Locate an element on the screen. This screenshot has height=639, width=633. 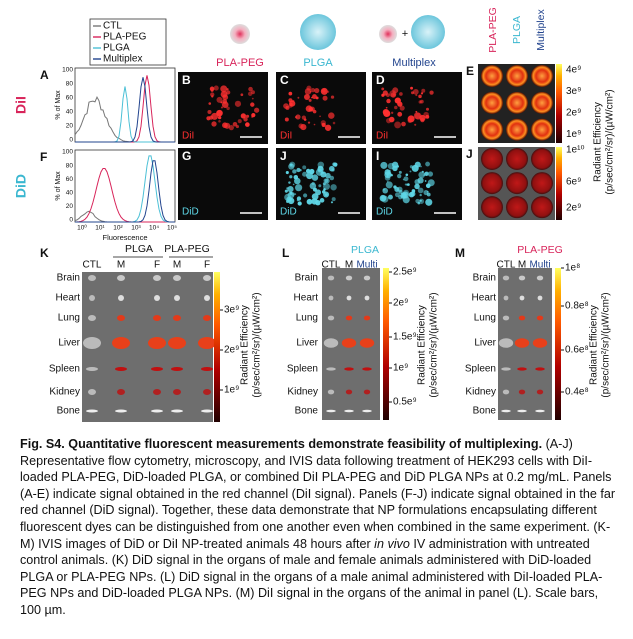
histogram-curve is located at coordinates (125, 109).